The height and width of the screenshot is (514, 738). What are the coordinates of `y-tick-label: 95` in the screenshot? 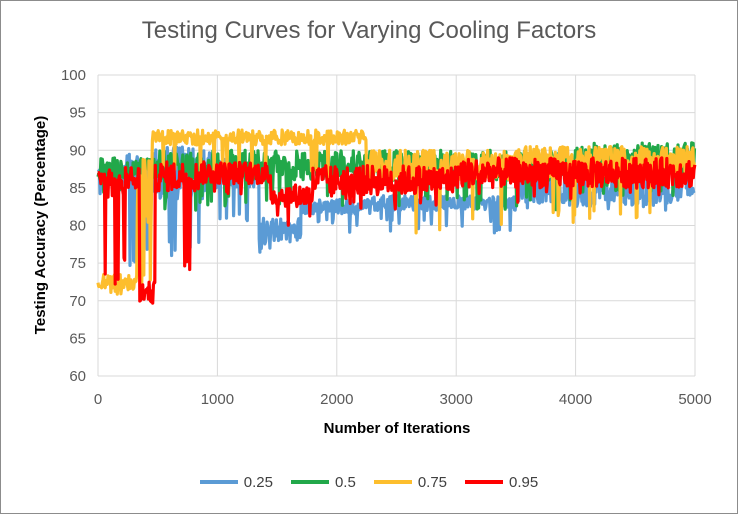 It's located at (77, 113).